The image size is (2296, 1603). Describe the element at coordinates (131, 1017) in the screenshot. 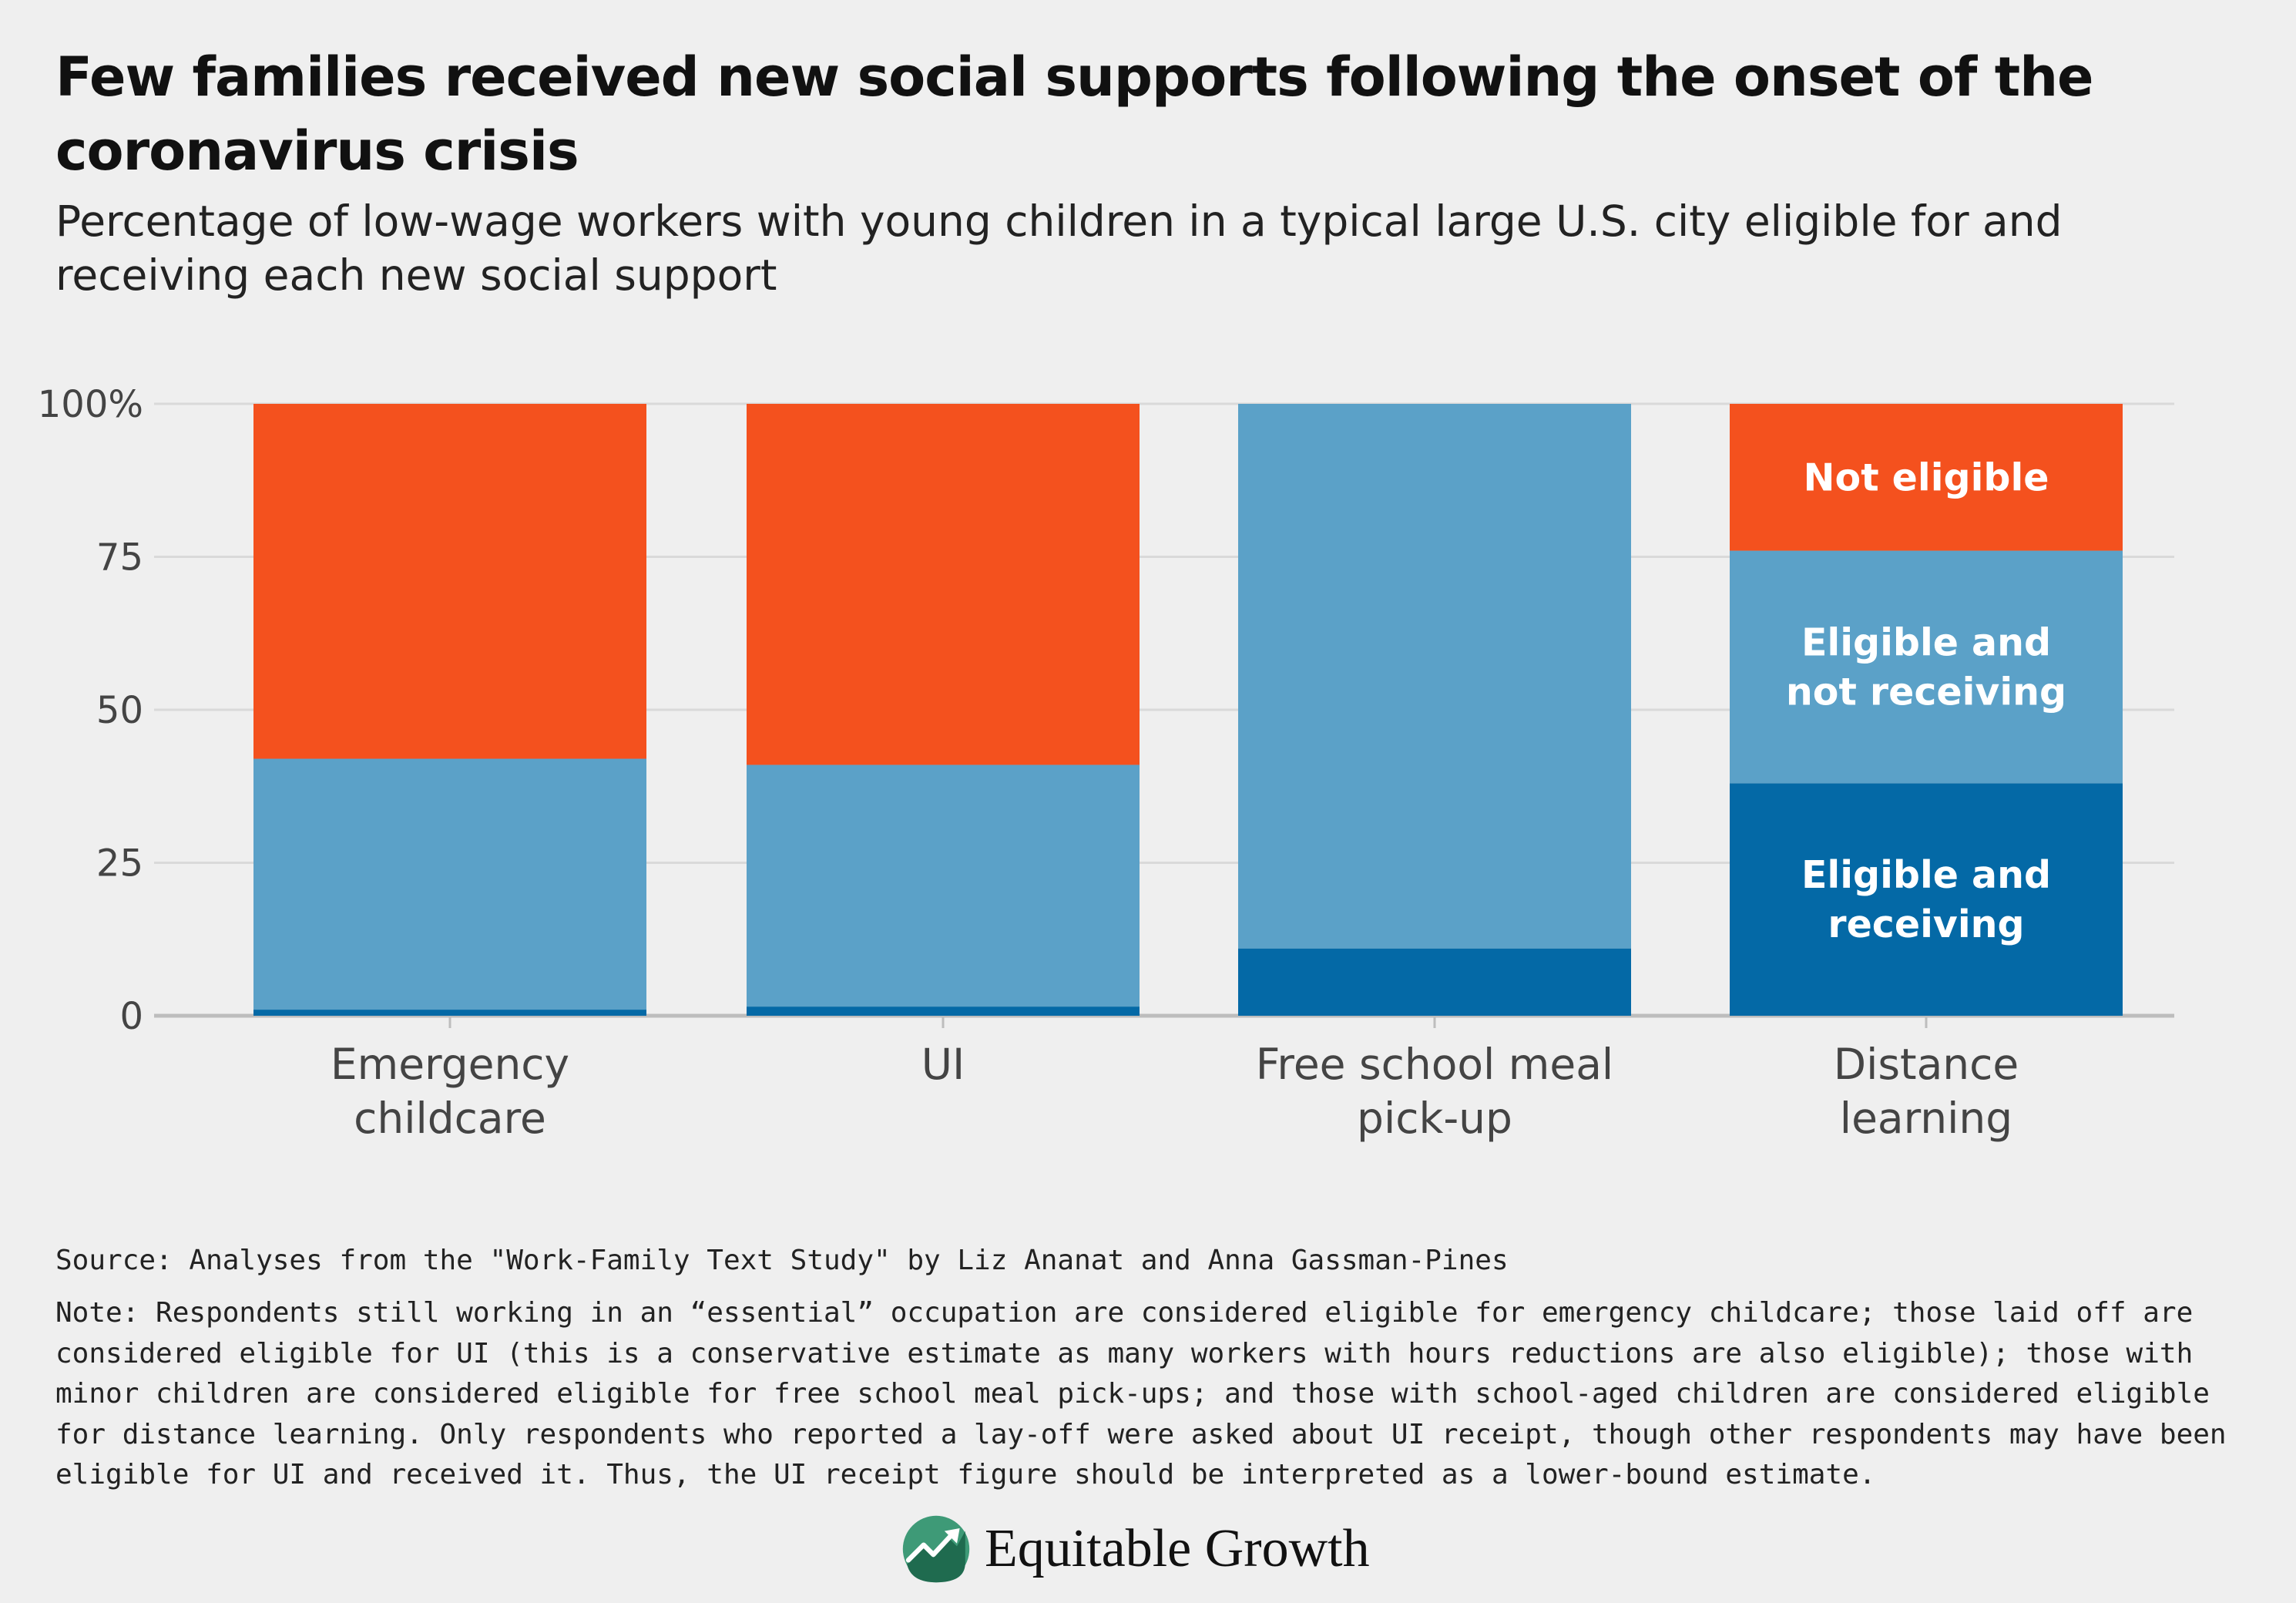

I see `y-tick-label: 0` at that location.